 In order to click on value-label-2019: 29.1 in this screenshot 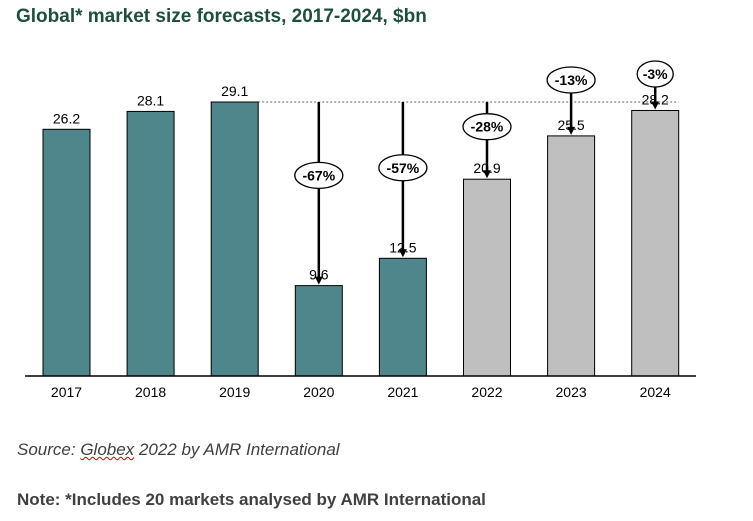, I will do `click(234, 91)`.